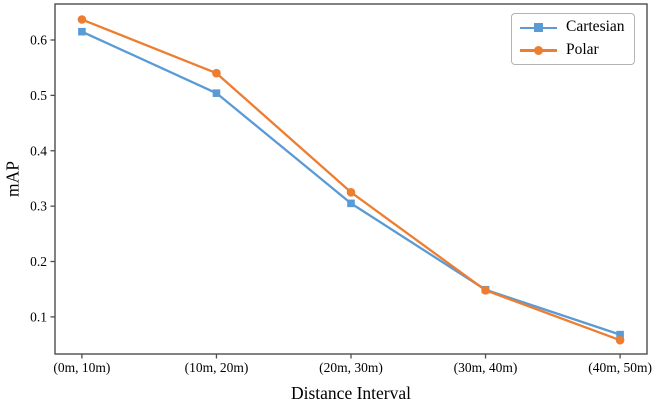 The image size is (664, 407). Describe the element at coordinates (351, 367) in the screenshot. I see `x-tick-label: (20m, 30m)` at that location.